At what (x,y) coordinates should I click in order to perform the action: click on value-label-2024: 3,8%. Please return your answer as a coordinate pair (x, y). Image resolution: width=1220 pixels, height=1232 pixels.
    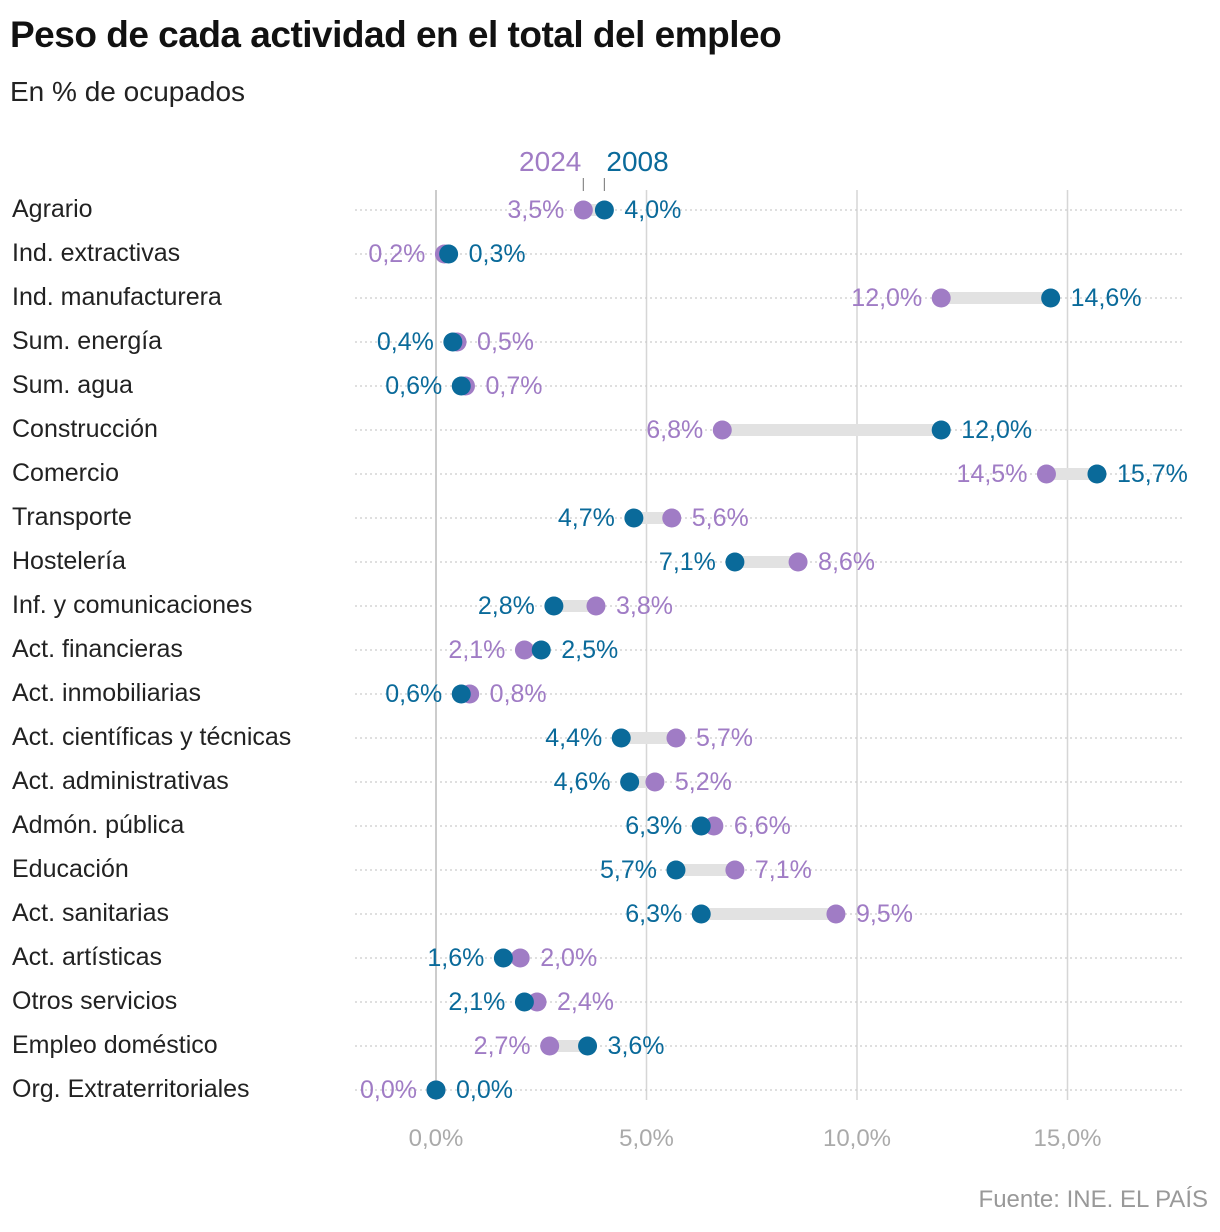
    Looking at the image, I should click on (644, 606).